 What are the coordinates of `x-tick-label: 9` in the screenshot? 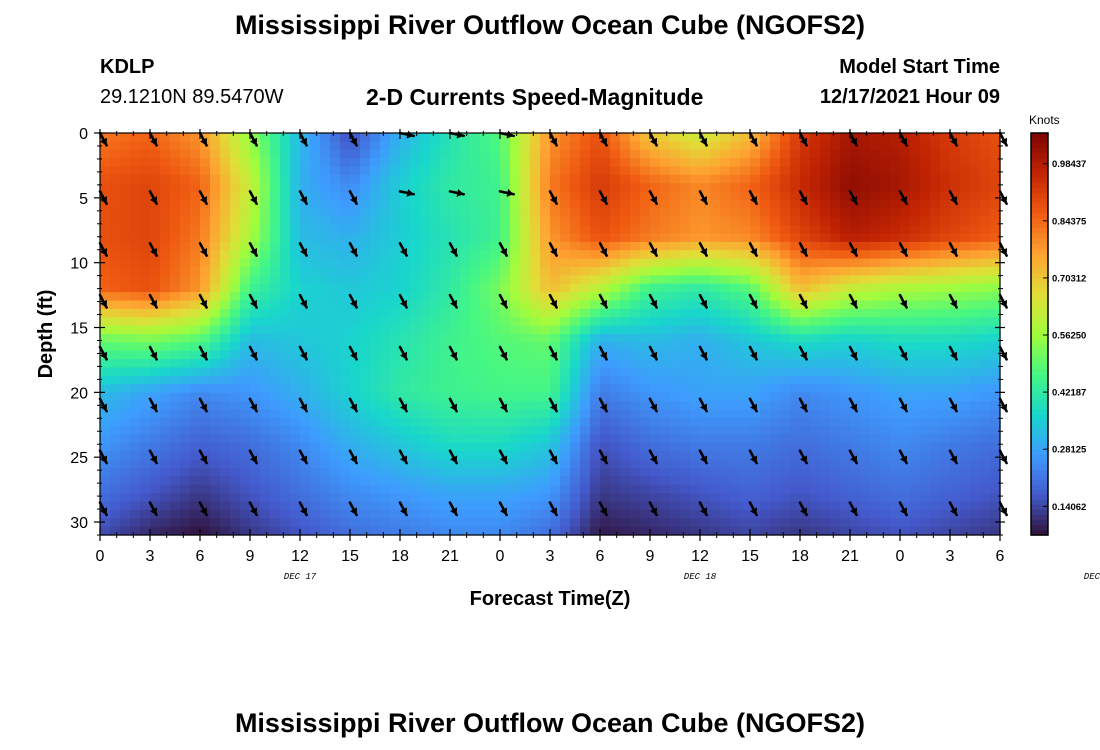 It's located at (650, 556).